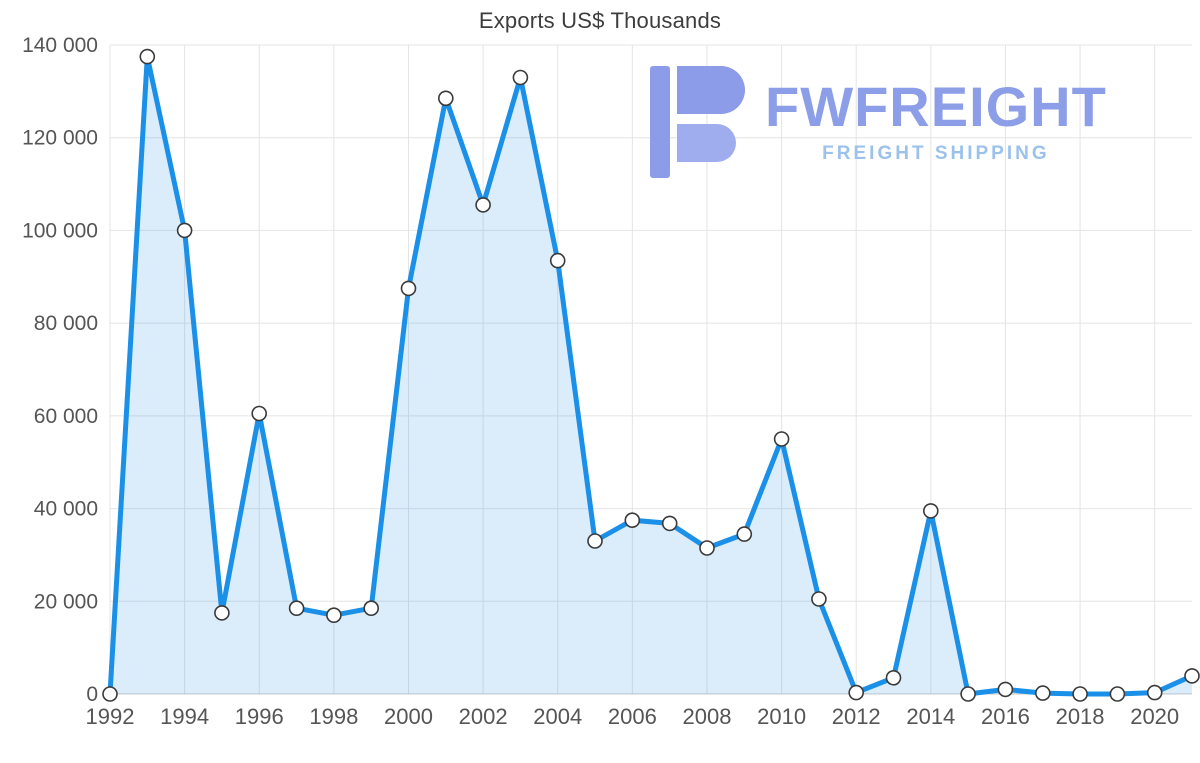  What do you see at coordinates (781, 716) in the screenshot?
I see `x-tick-label: 2010` at bounding box center [781, 716].